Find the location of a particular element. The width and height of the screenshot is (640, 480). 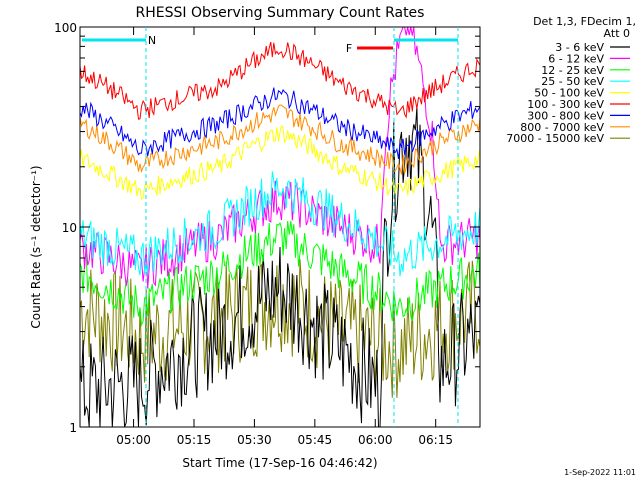

legend-entry-label: 100 - 300 keV is located at coordinates (565, 104).